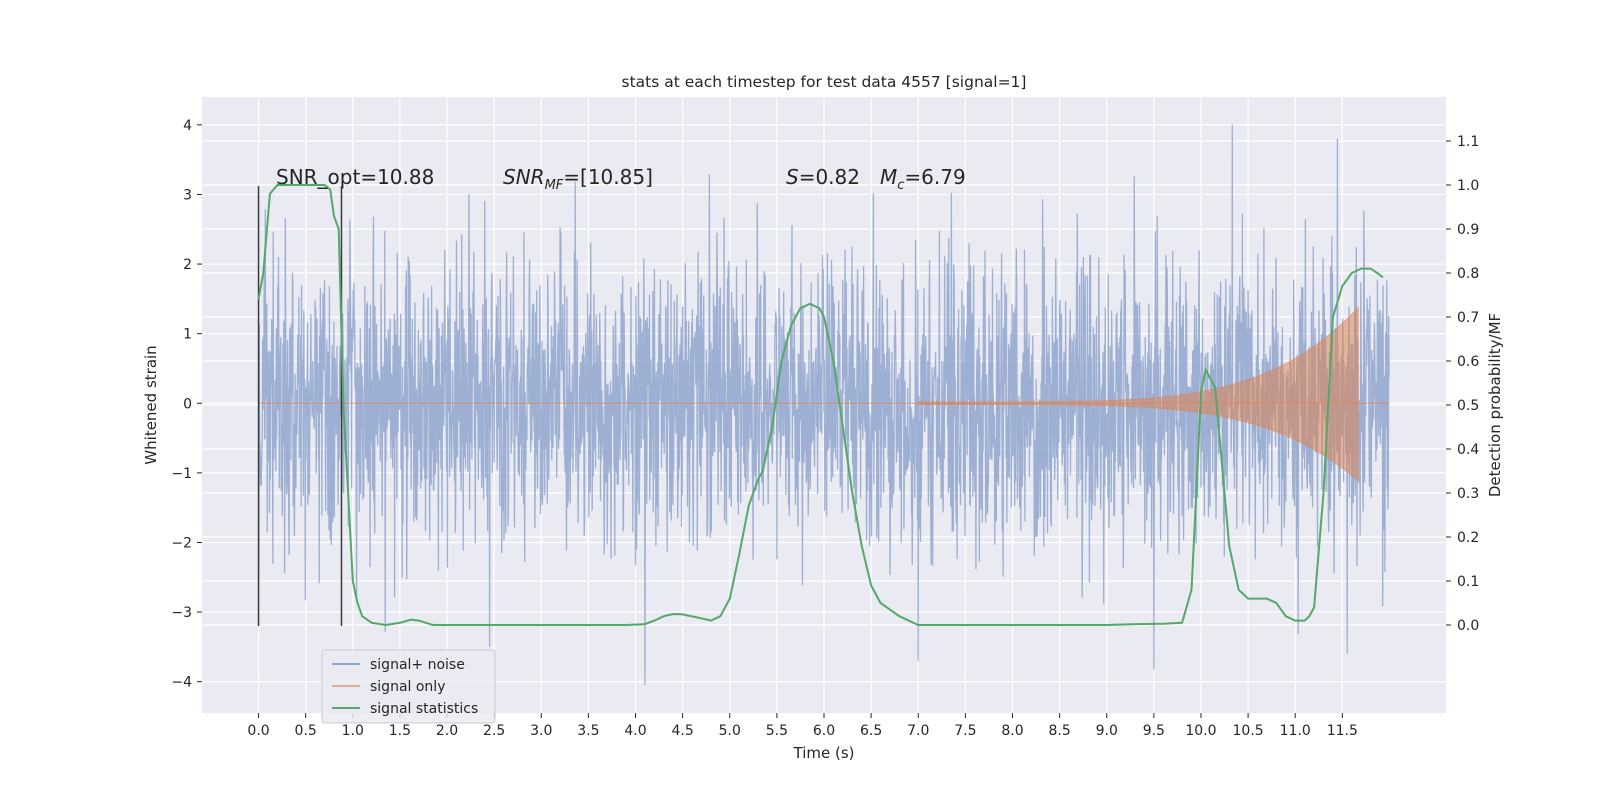 The height and width of the screenshot is (800, 1600). What do you see at coordinates (1107, 731) in the screenshot?
I see `x-tick-label-18: 9.0` at bounding box center [1107, 731].